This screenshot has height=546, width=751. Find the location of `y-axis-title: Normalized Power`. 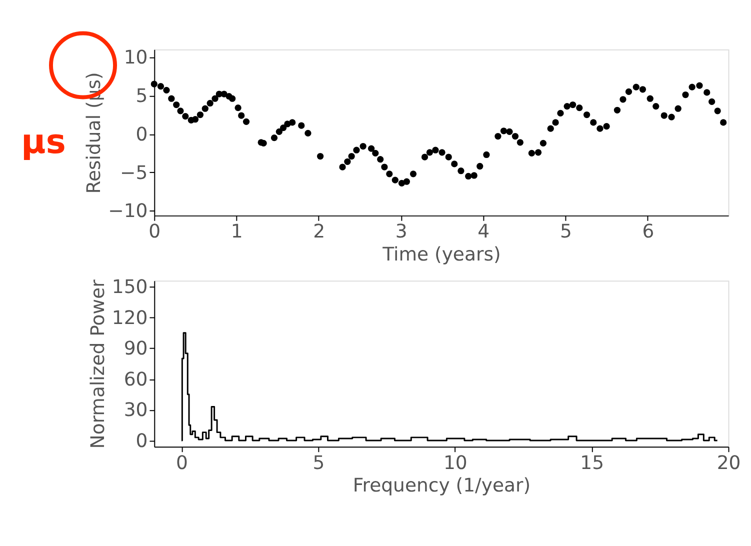

y-axis-title: Normalized Power is located at coordinates (98, 364).